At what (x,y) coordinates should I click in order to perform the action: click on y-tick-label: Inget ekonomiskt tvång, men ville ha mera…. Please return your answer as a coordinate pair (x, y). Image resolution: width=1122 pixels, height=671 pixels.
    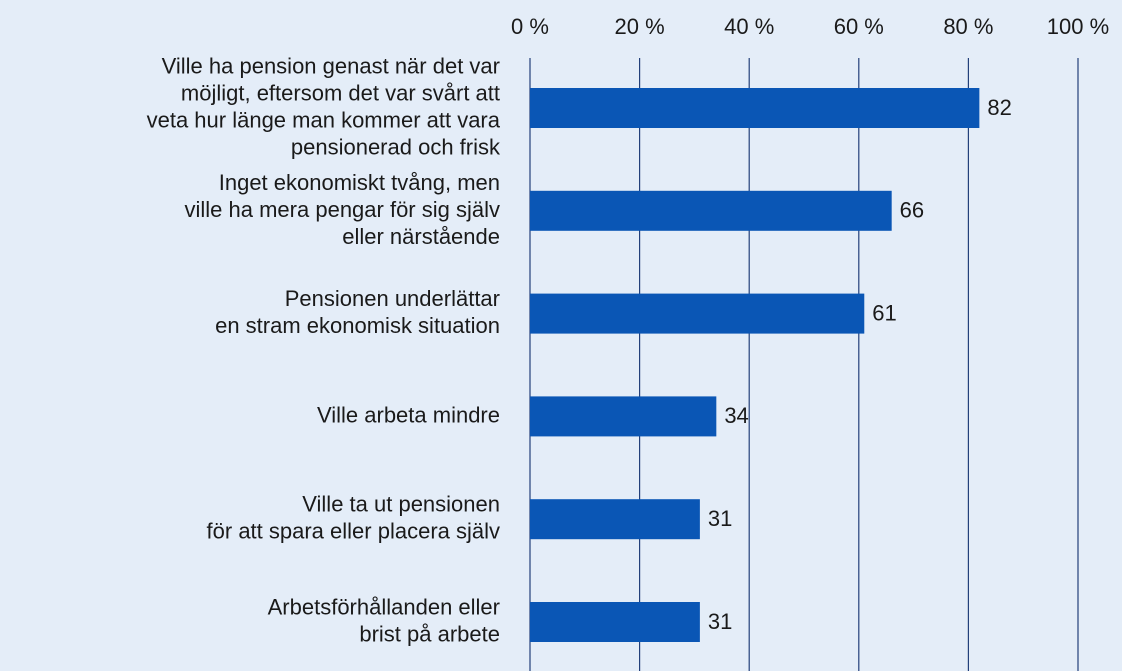
    Looking at the image, I should click on (342, 209).